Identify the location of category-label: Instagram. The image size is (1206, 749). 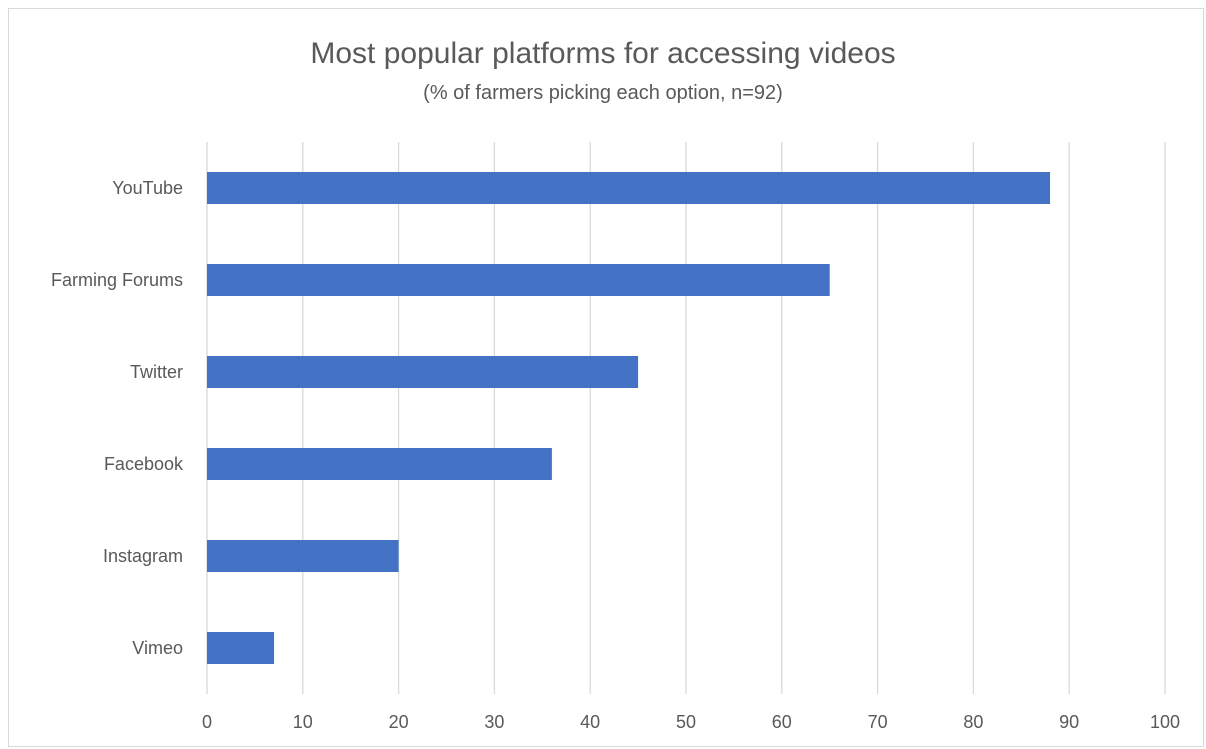
(143, 556).